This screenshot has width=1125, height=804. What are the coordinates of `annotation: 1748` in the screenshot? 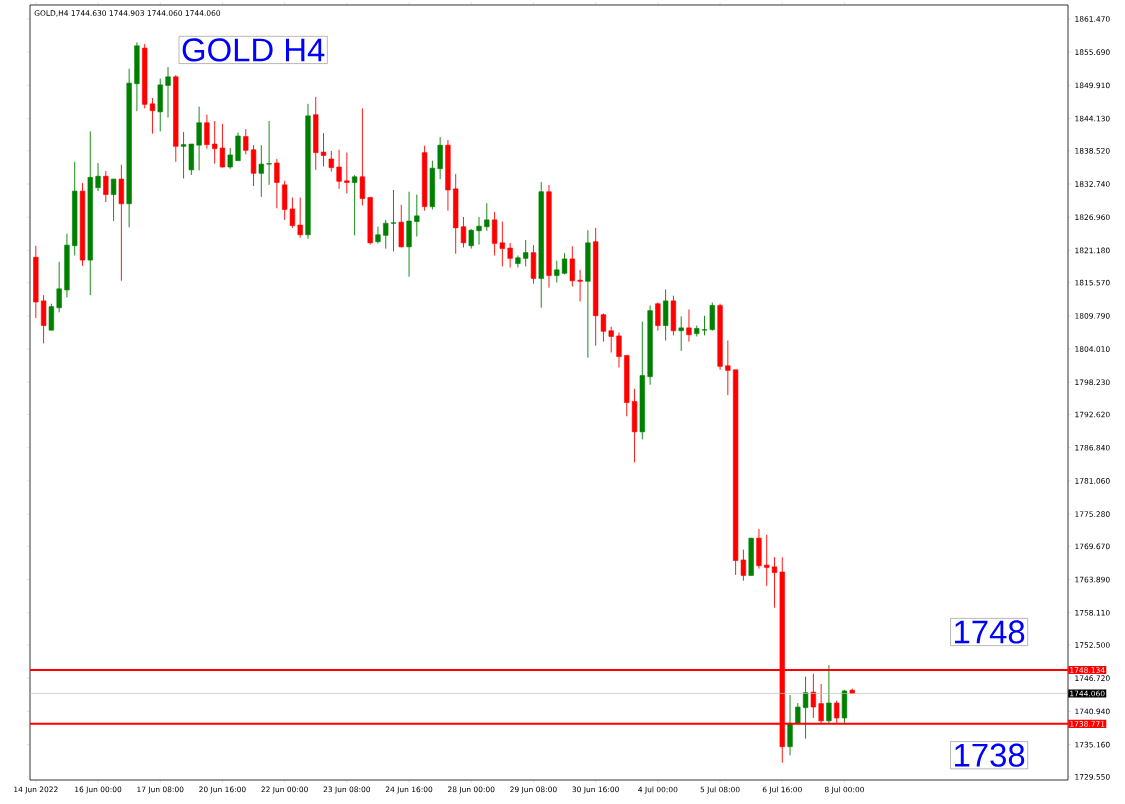 It's located at (990, 632).